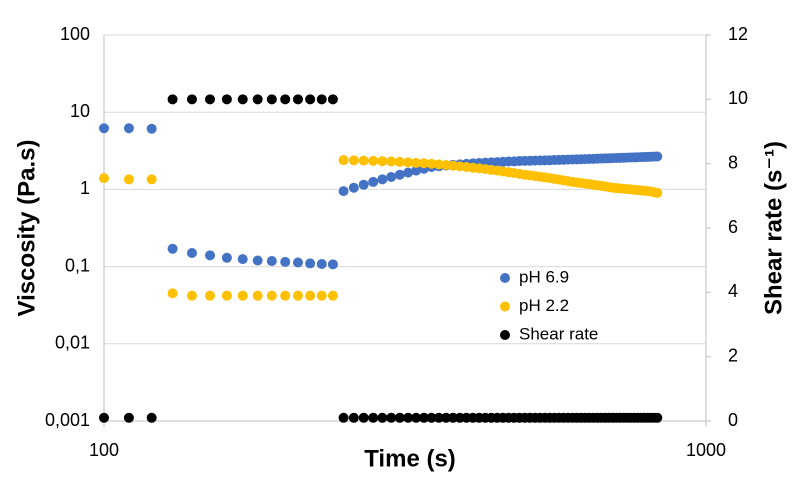 Image resolution: width=800 pixels, height=491 pixels. What do you see at coordinates (733, 291) in the screenshot?
I see `y2-tick-label: 4` at bounding box center [733, 291].